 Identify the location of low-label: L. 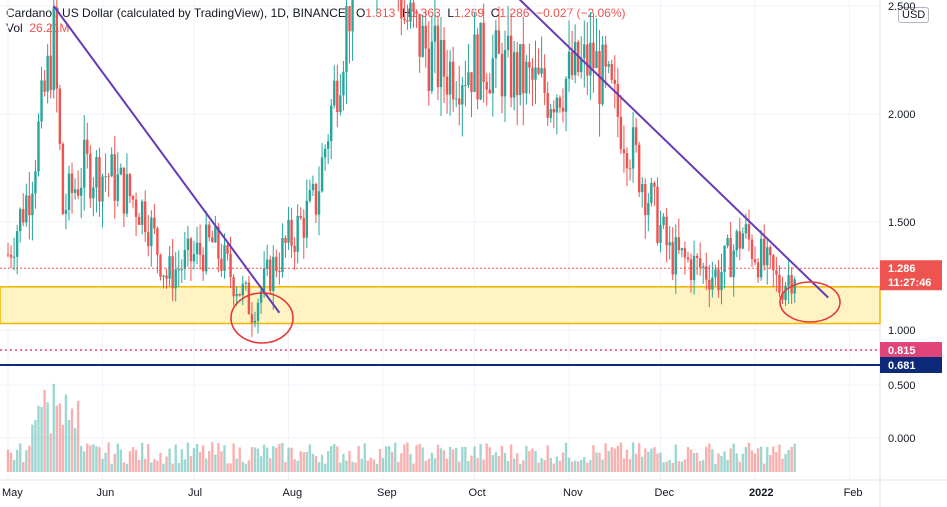
(451, 13).